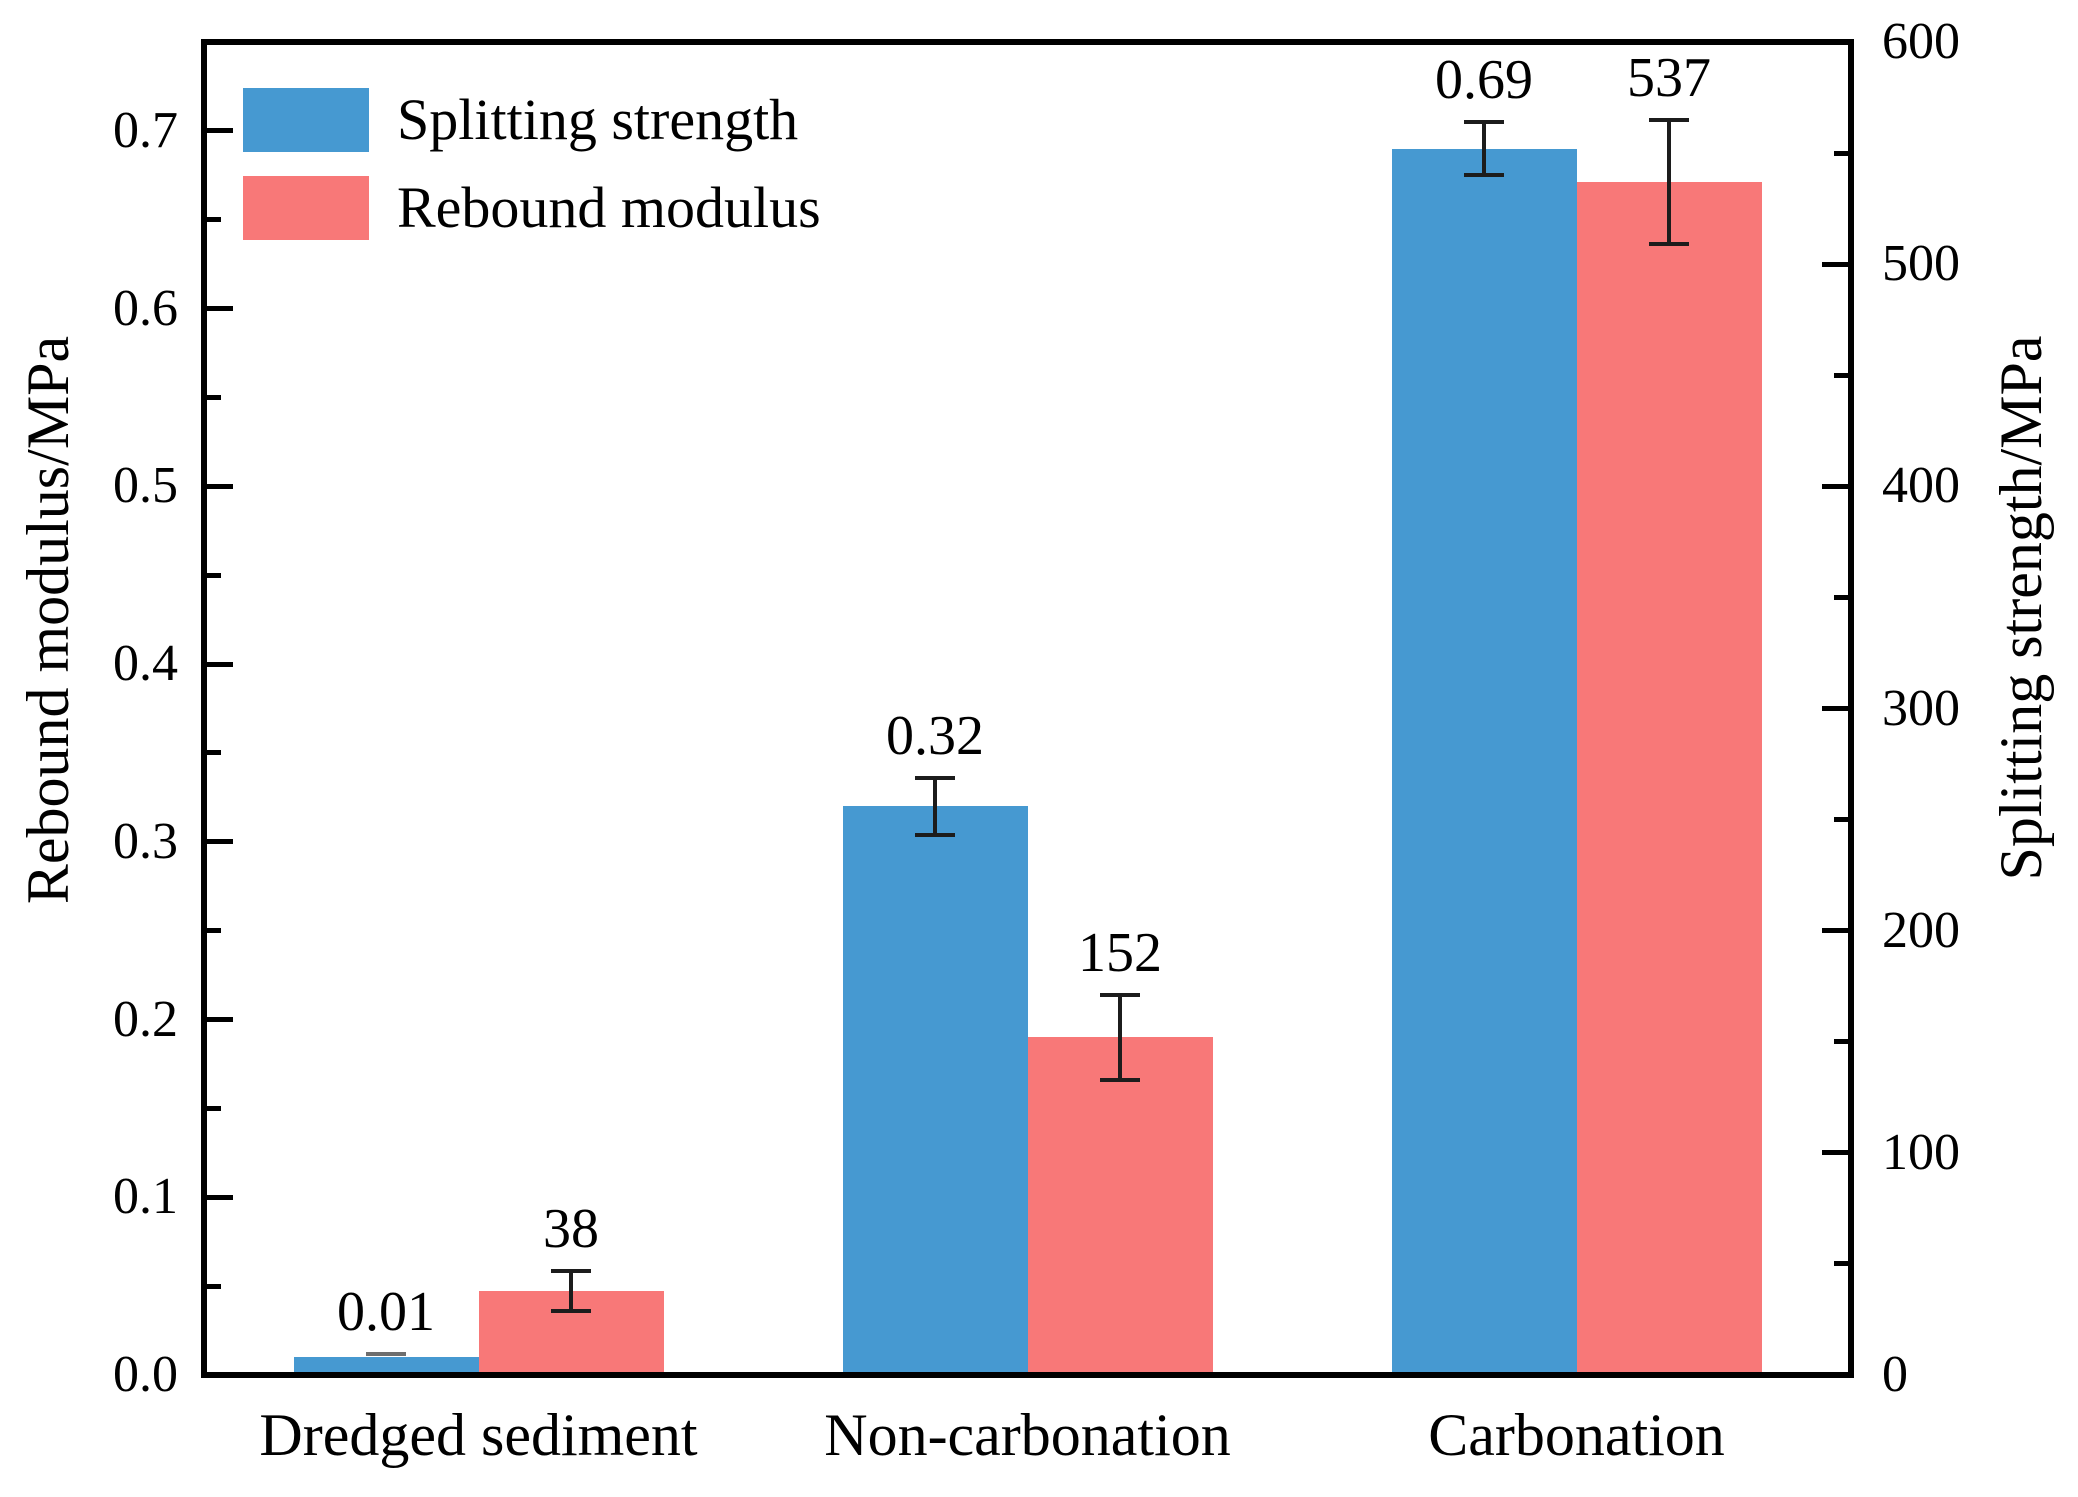 The width and height of the screenshot is (2078, 1497). Describe the element at coordinates (386, 1364) in the screenshot. I see `bar-splitting-strength-dredged-sediment` at that location.